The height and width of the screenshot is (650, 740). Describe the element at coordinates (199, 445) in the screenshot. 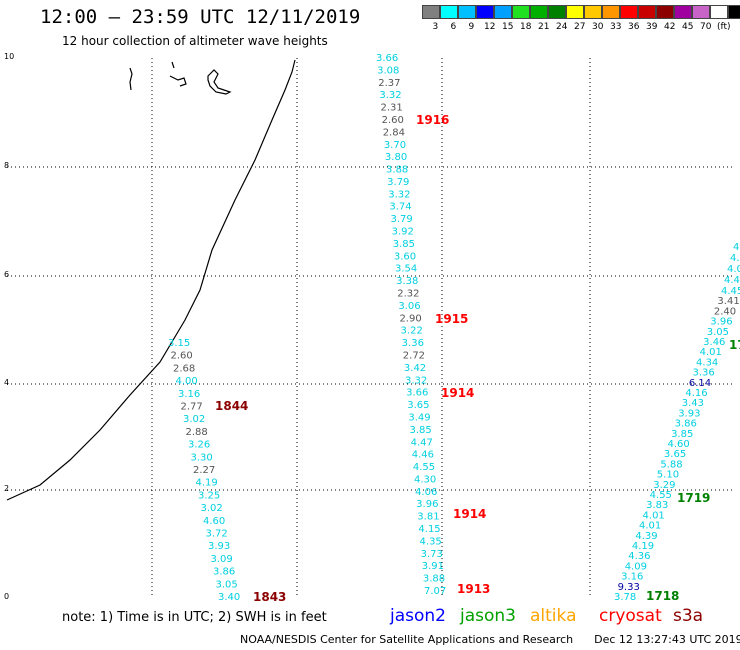

I see `wave-height-value: 3.26` at that location.